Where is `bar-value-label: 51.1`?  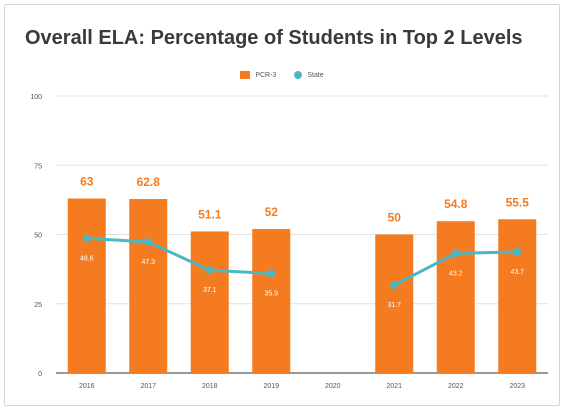 bar-value-label: 51.1 is located at coordinates (210, 214).